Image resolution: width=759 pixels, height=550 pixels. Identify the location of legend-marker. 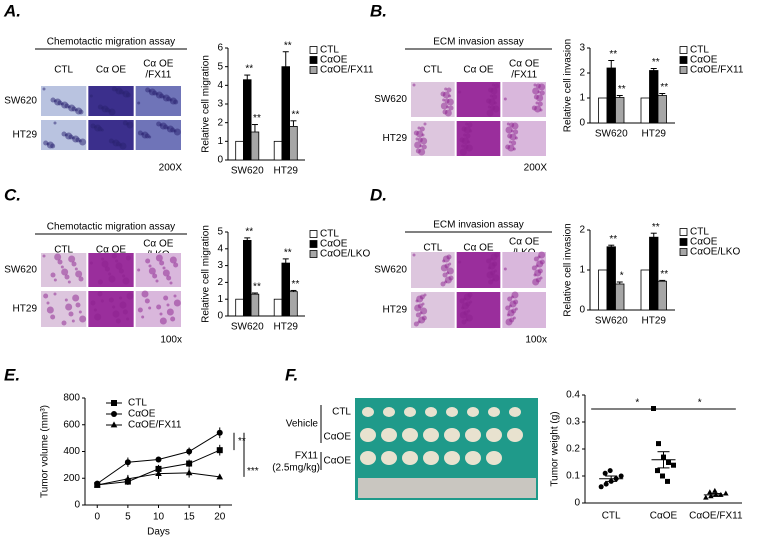
(114, 403).